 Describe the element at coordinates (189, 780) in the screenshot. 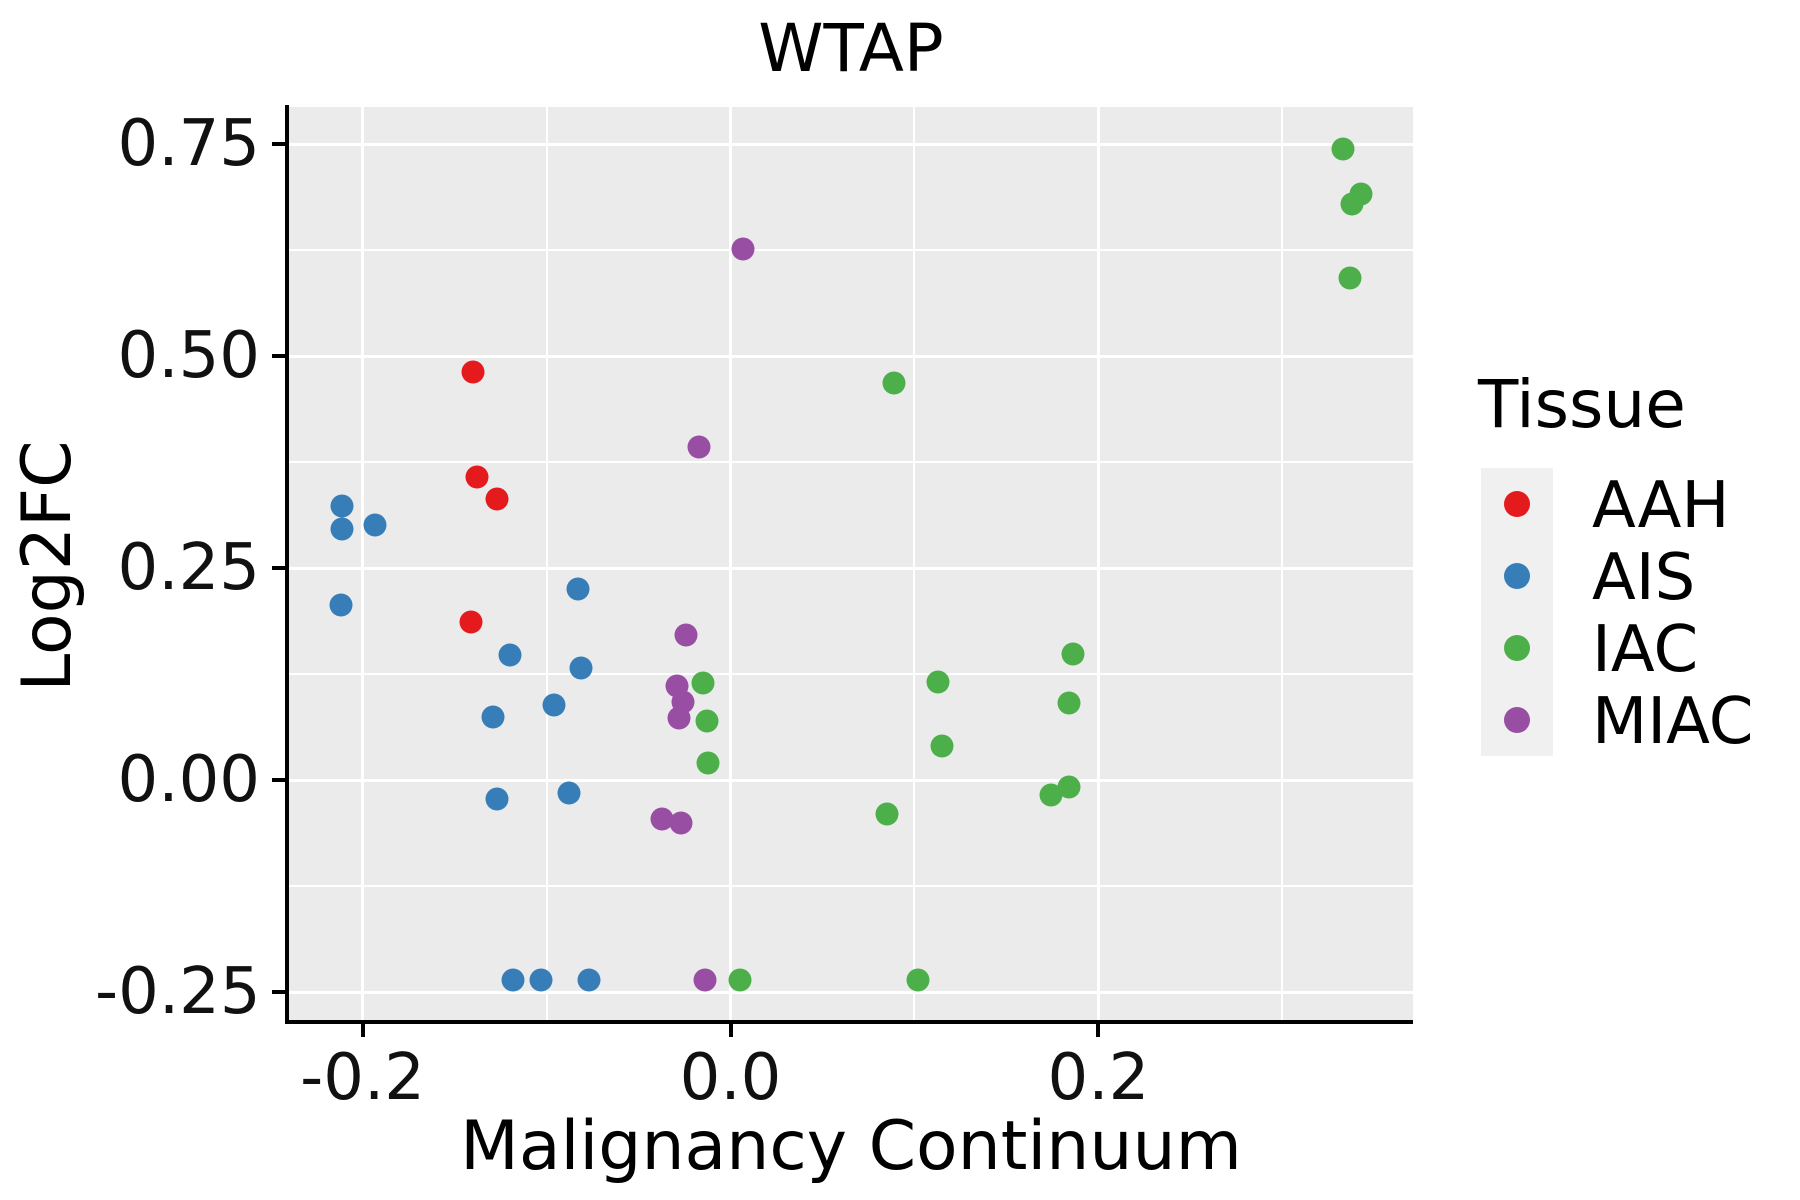

I see `y-tick-label: 0.00` at that location.